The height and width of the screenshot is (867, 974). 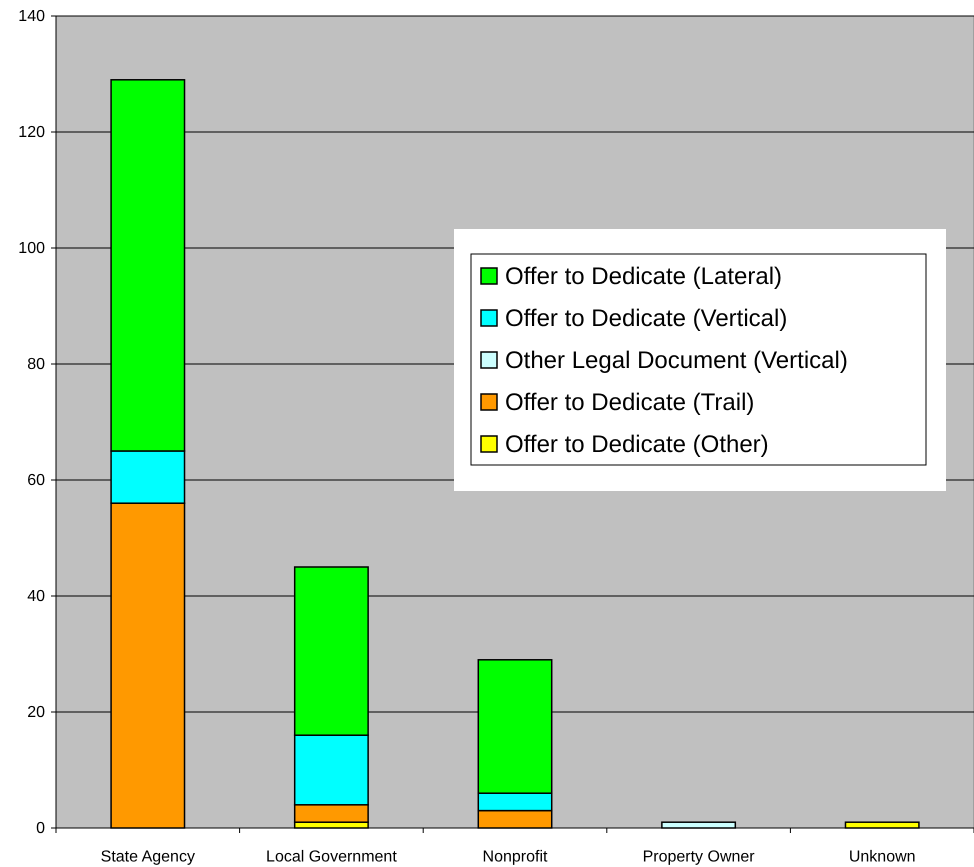 I want to click on y-tick-label: 0, so click(x=41, y=829).